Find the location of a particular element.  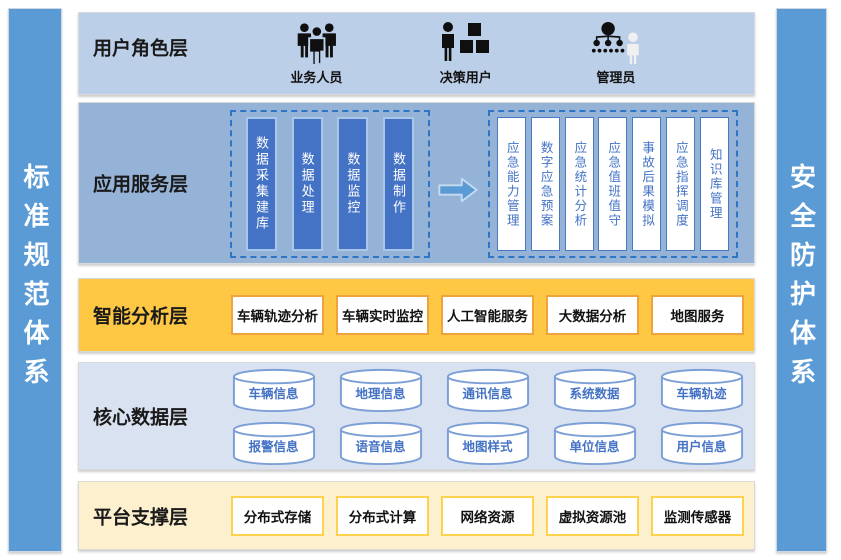

database-cylinder: 语音信息 is located at coordinates (381, 443).